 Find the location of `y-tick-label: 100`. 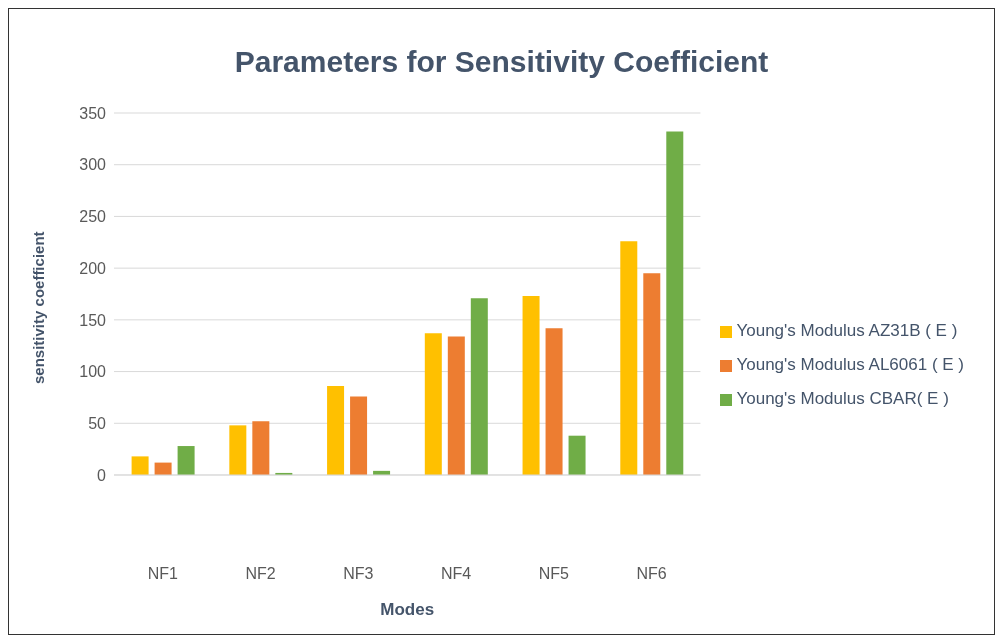

y-tick-label: 100 is located at coordinates (93, 372).